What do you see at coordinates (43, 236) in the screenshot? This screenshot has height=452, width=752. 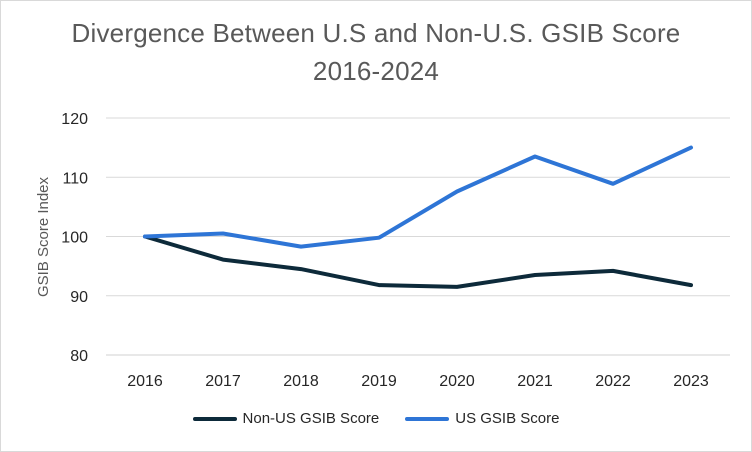 I see `y-axis-label: GSIB Score Index` at bounding box center [43, 236].